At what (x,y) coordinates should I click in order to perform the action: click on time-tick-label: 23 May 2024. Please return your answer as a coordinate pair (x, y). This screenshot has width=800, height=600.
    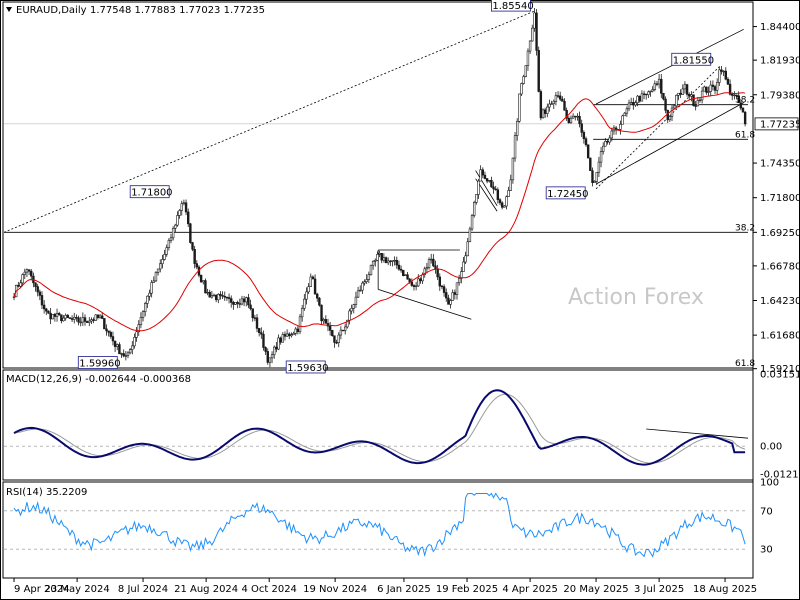
    Looking at the image, I should click on (77, 589).